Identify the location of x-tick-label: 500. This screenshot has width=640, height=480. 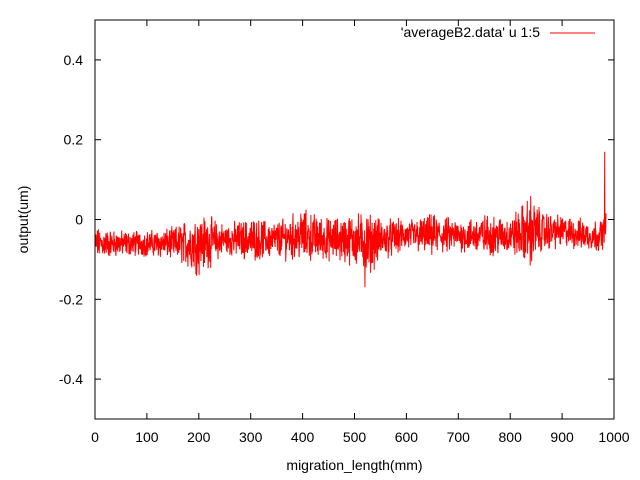
(355, 437).